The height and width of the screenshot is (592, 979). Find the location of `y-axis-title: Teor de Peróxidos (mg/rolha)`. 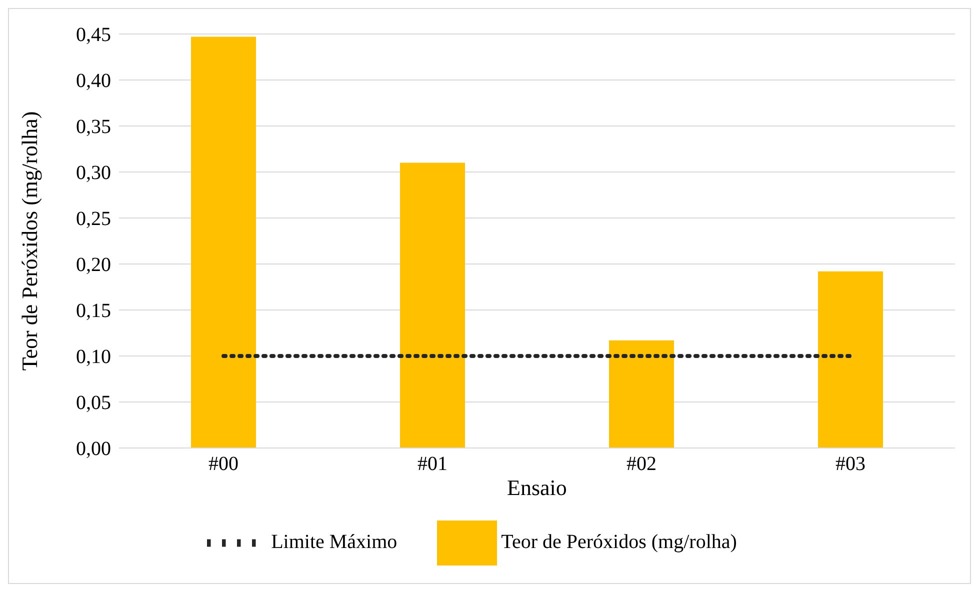

y-axis-title: Teor de Peróxidos (mg/rolha) is located at coordinates (29, 241).